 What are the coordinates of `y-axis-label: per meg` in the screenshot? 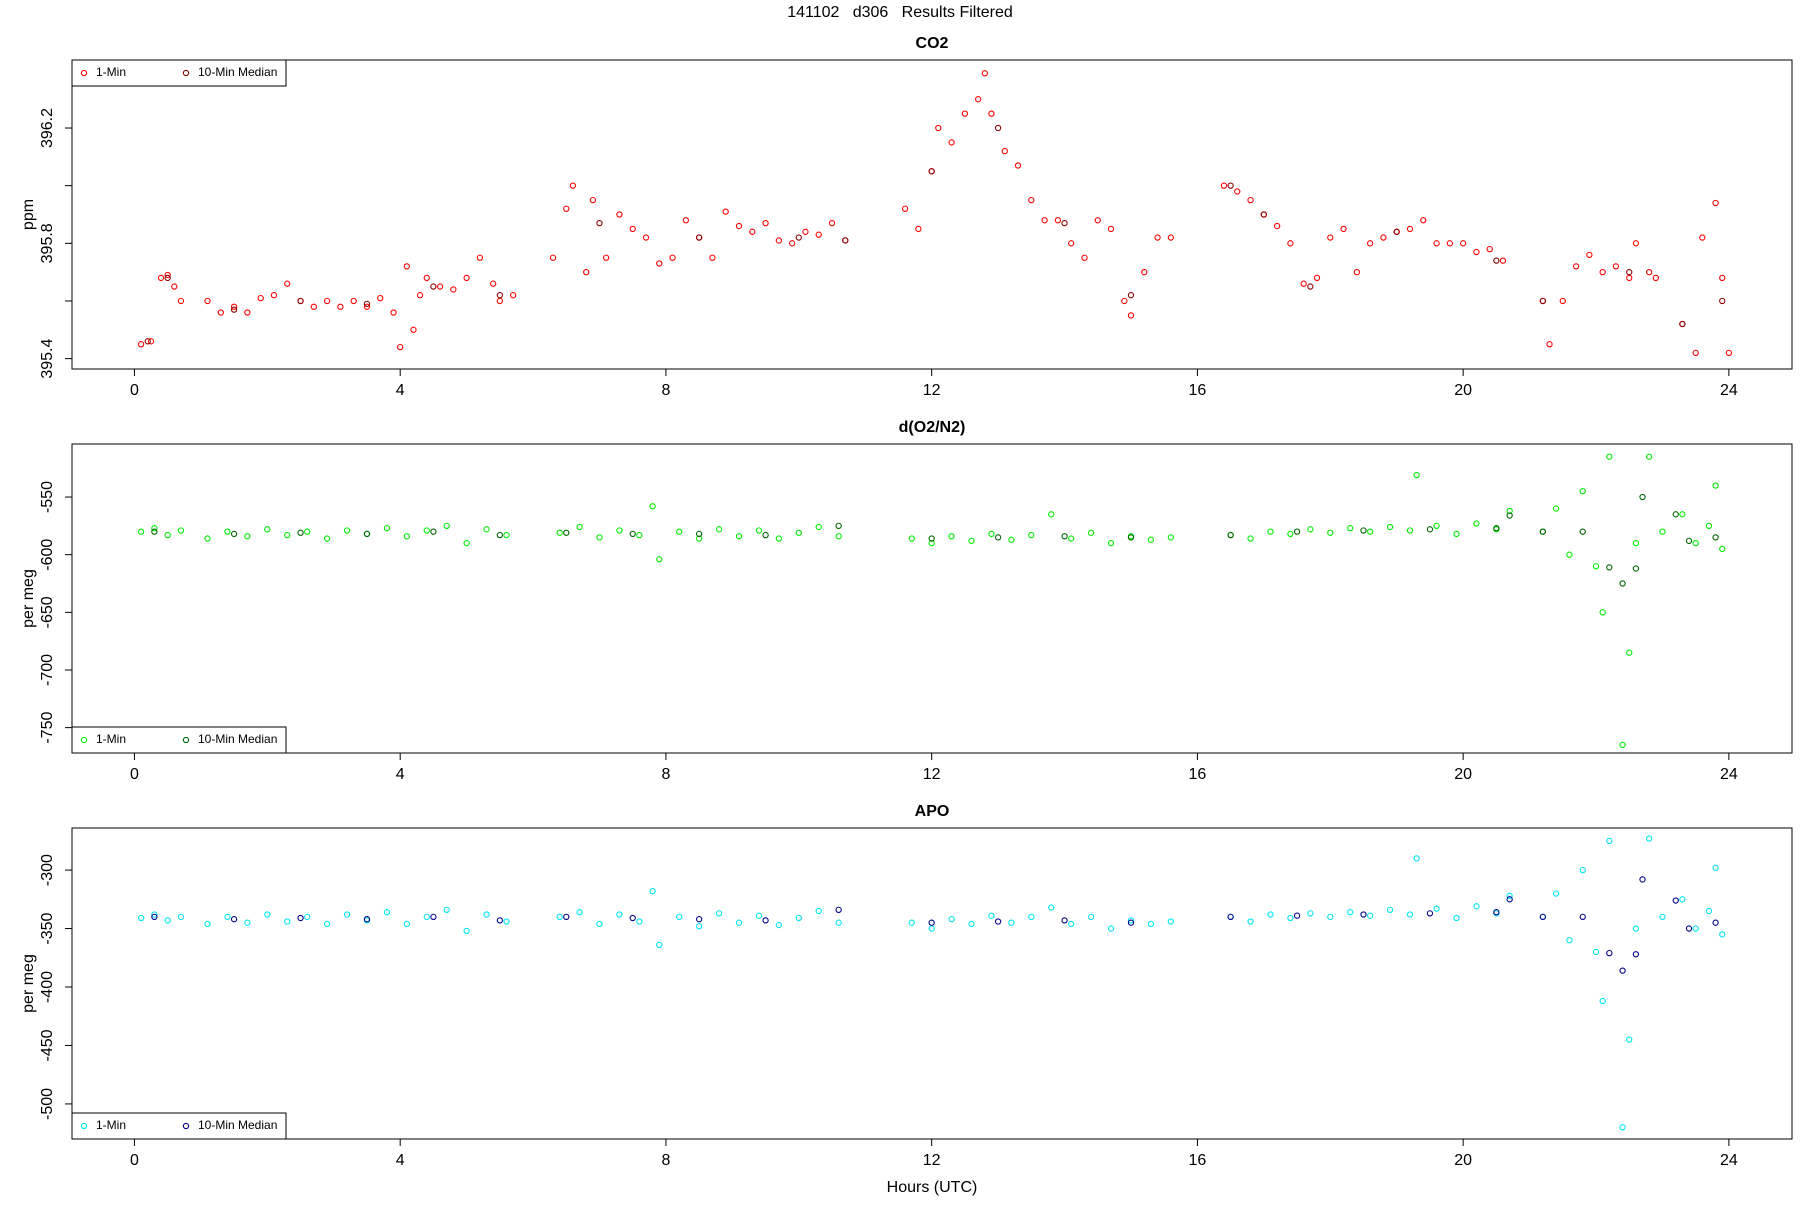 It's located at (28, 983).